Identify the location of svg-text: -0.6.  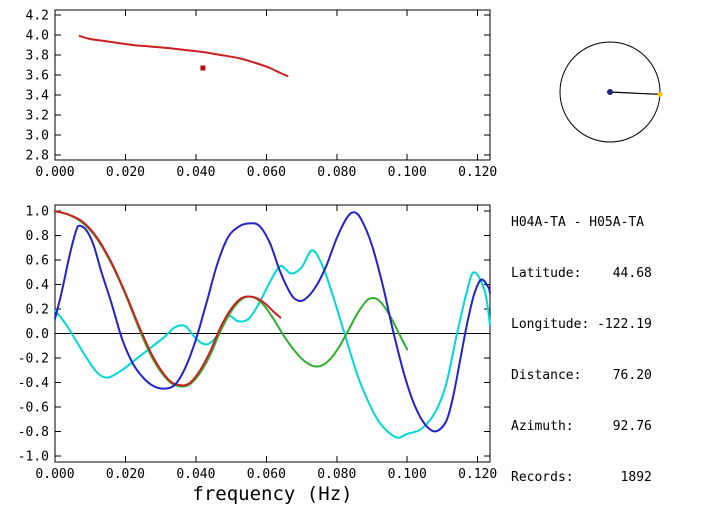
(33, 407).